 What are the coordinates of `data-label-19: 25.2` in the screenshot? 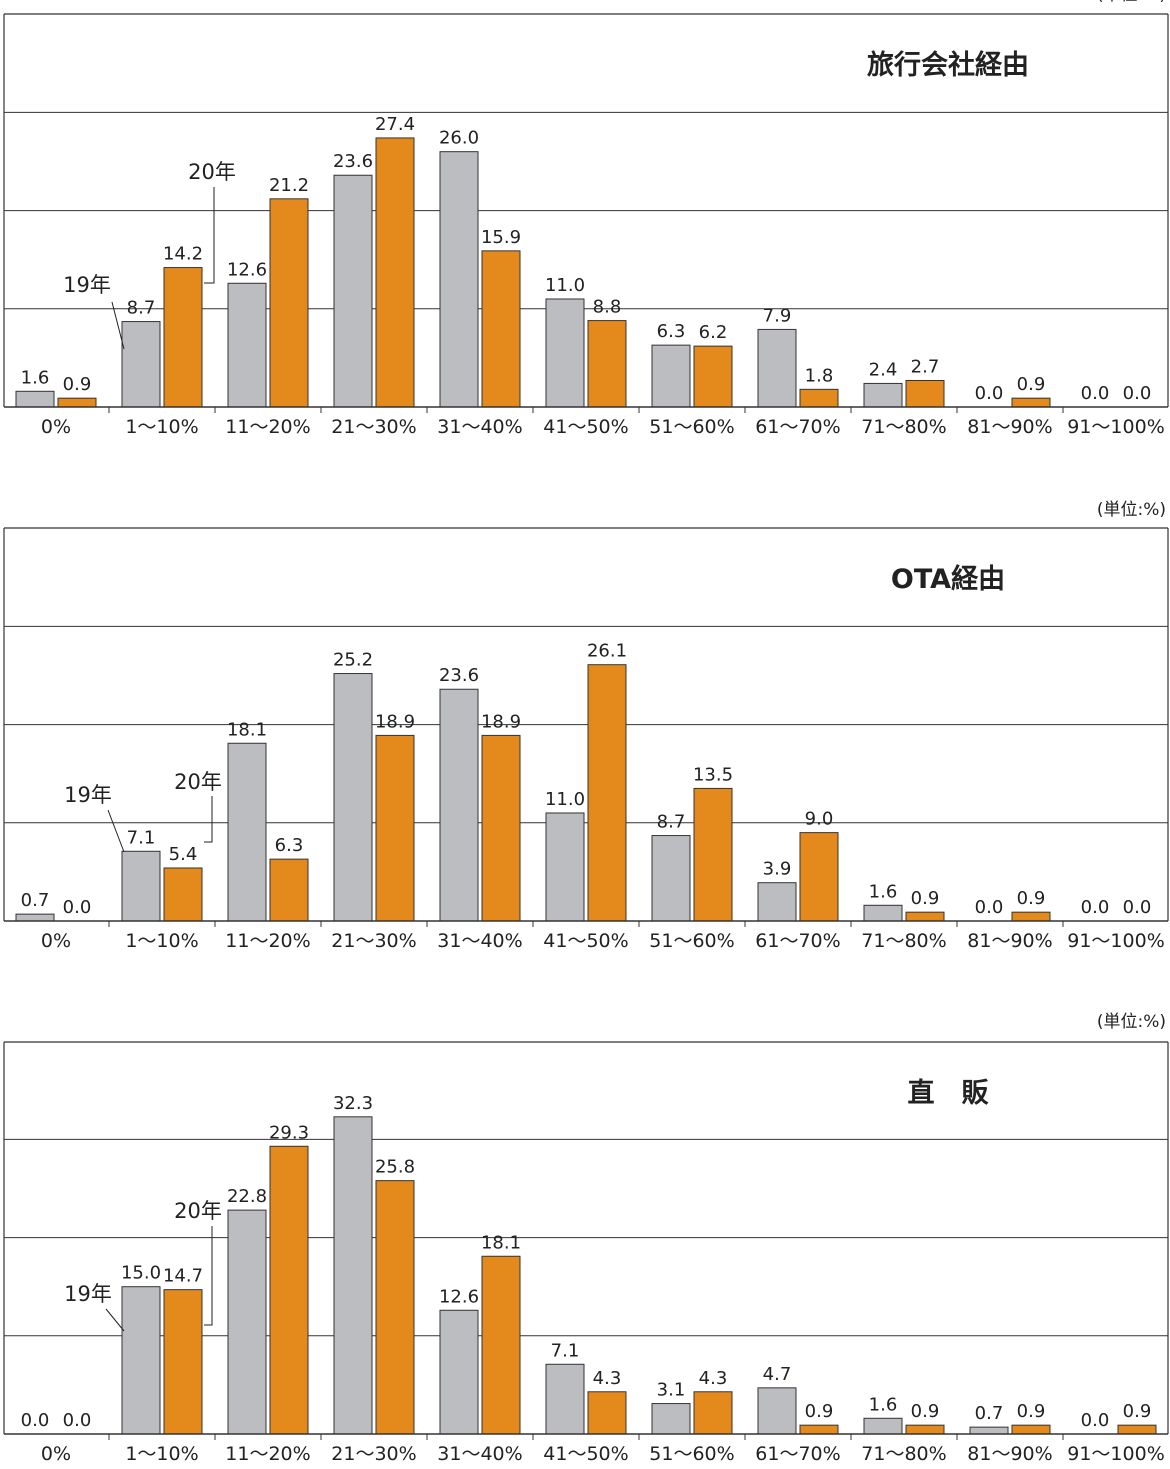 It's located at (353, 660).